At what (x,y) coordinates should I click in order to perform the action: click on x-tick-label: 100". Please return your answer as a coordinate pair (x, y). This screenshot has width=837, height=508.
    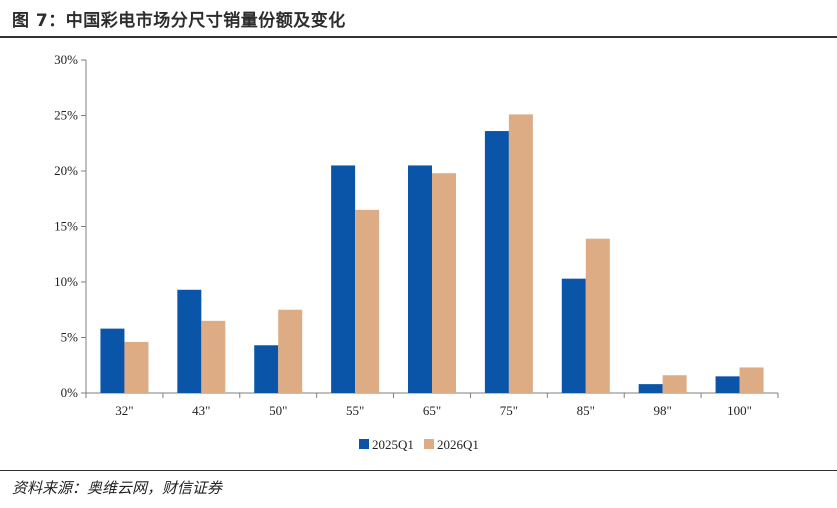
    Looking at the image, I should click on (739, 410).